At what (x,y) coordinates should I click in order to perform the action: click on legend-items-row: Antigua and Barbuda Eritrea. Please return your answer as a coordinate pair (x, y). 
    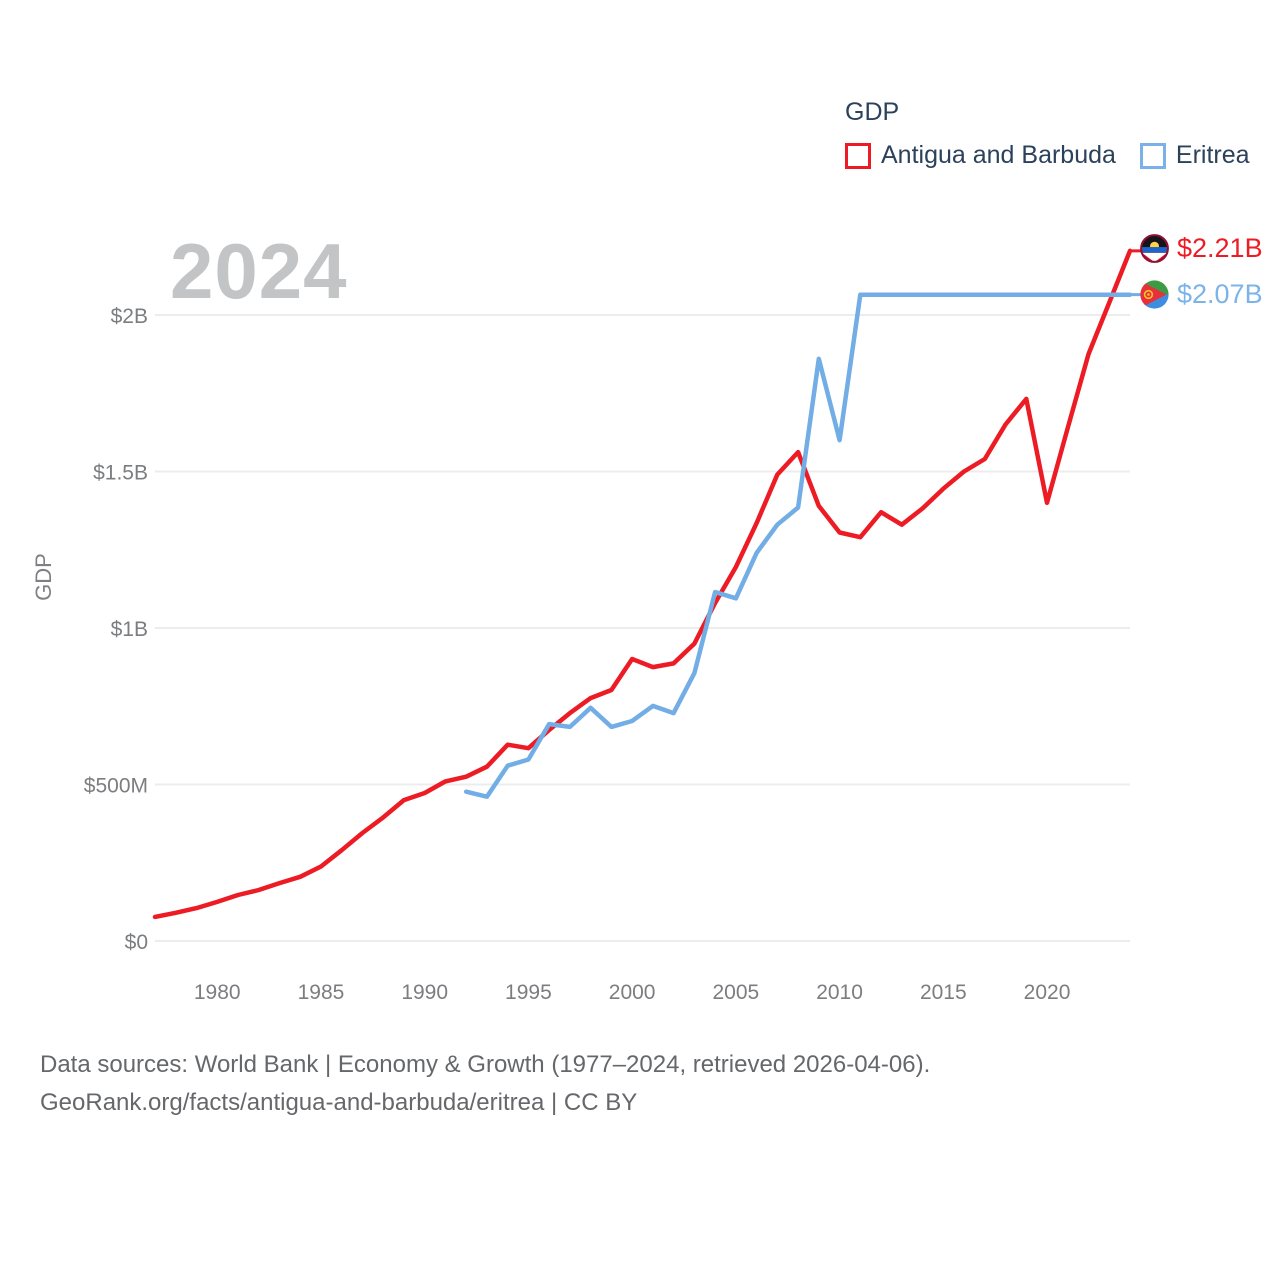
    Looking at the image, I should click on (1059, 155).